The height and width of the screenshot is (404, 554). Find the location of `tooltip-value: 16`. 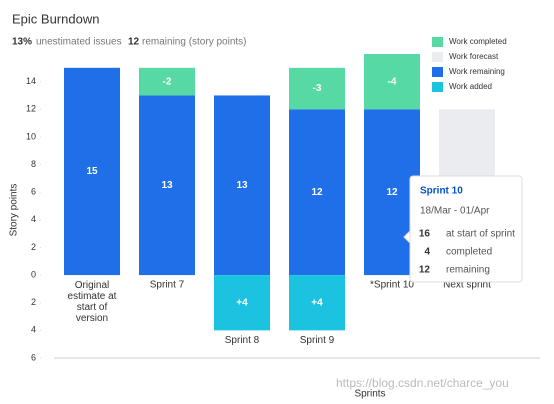

tooltip-value: 16 is located at coordinates (425, 234).